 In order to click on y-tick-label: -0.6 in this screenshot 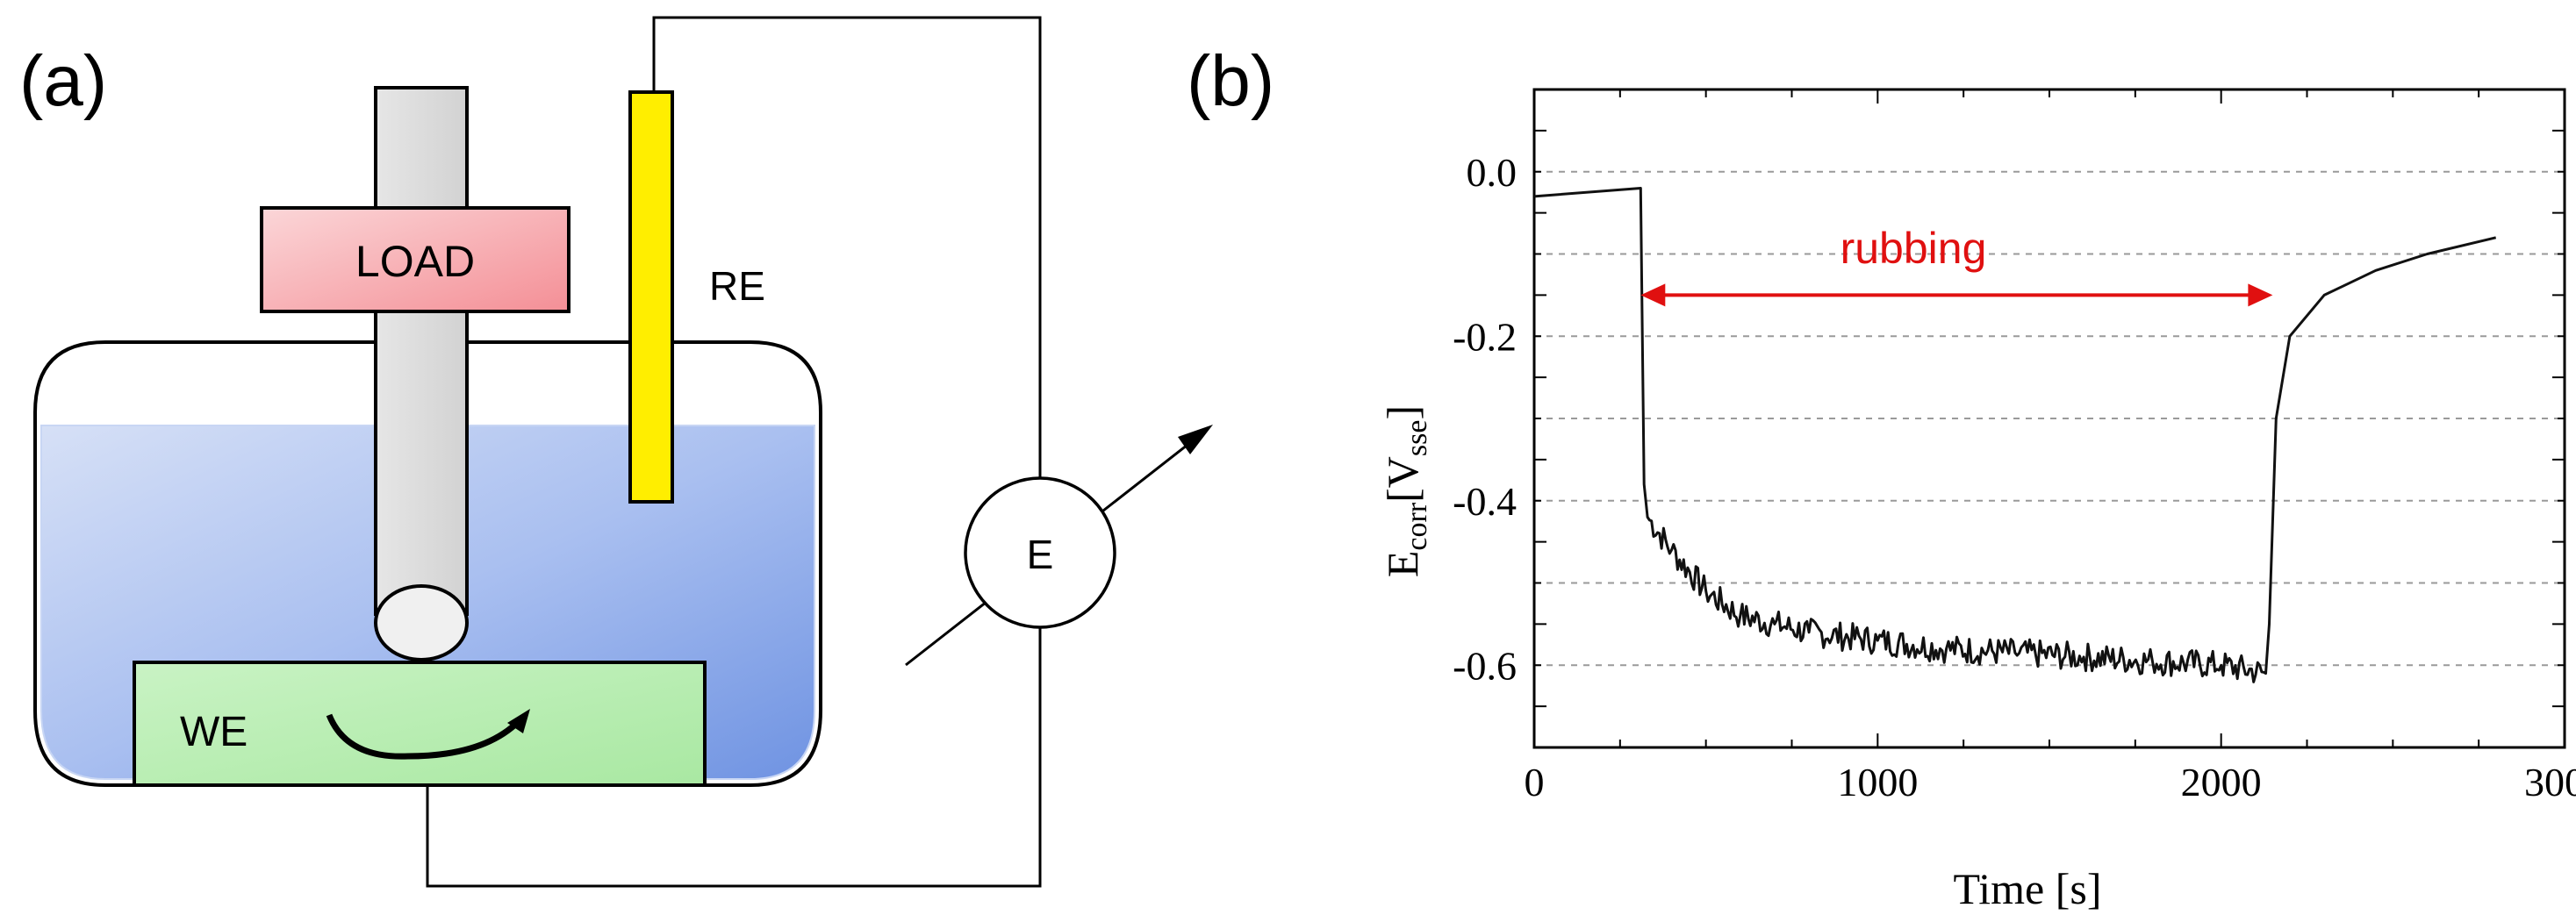, I will do `click(1485, 666)`.